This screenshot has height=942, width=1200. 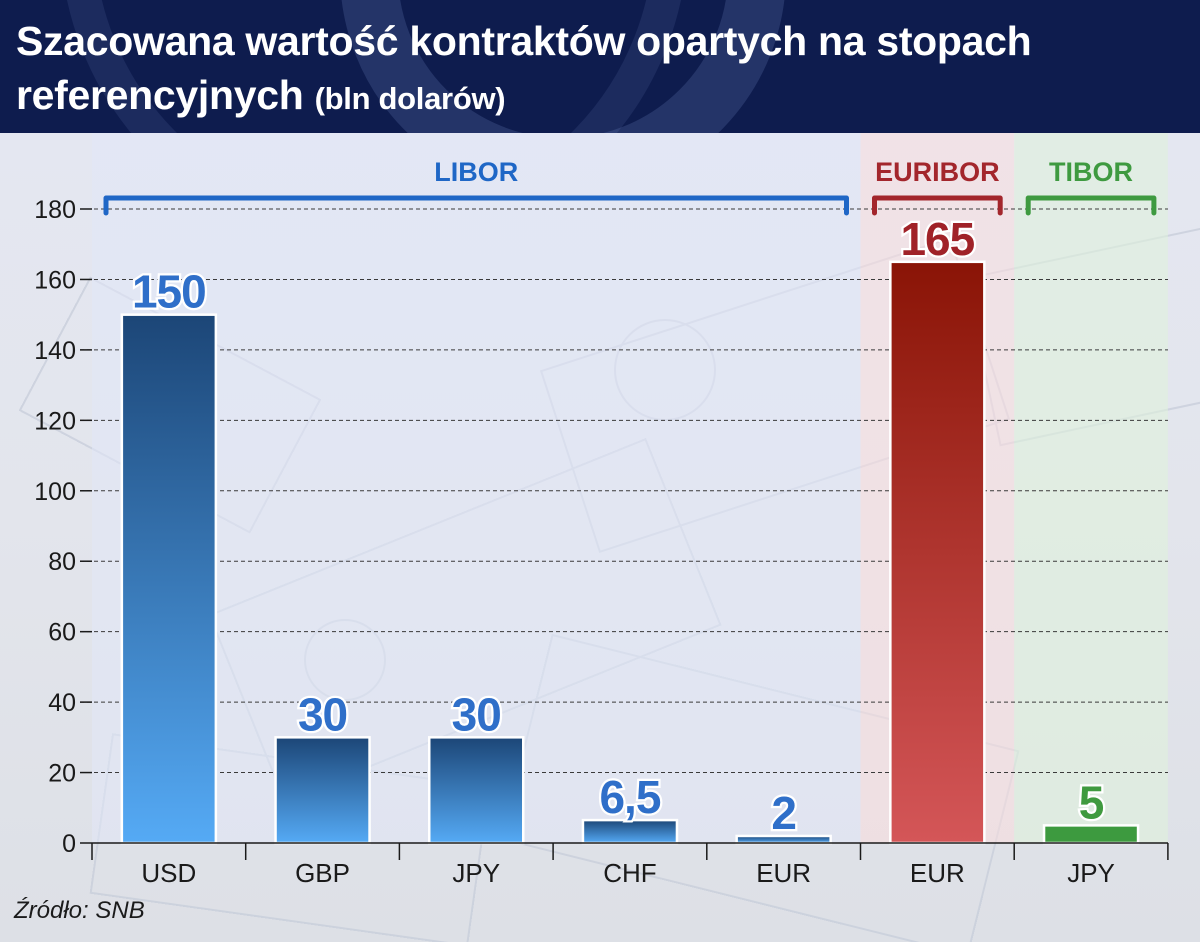 What do you see at coordinates (168, 873) in the screenshot?
I see `x-tick-label: USD` at bounding box center [168, 873].